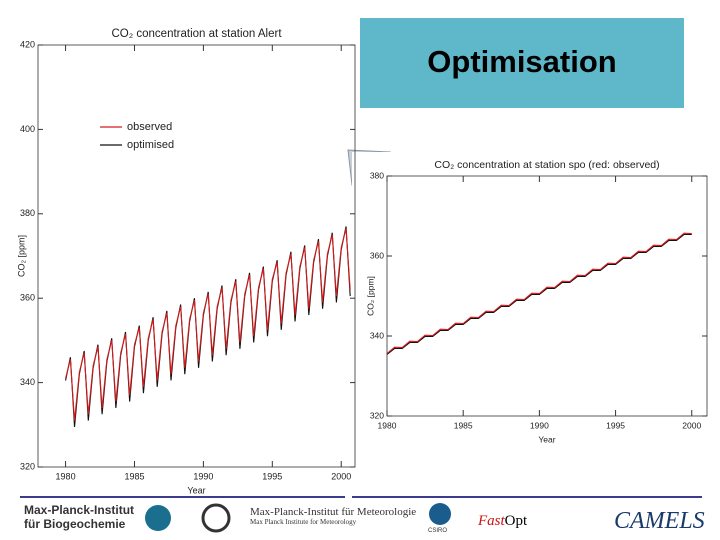  Describe the element at coordinates (491, 521) in the screenshot. I see `fast: Fast` at that location.